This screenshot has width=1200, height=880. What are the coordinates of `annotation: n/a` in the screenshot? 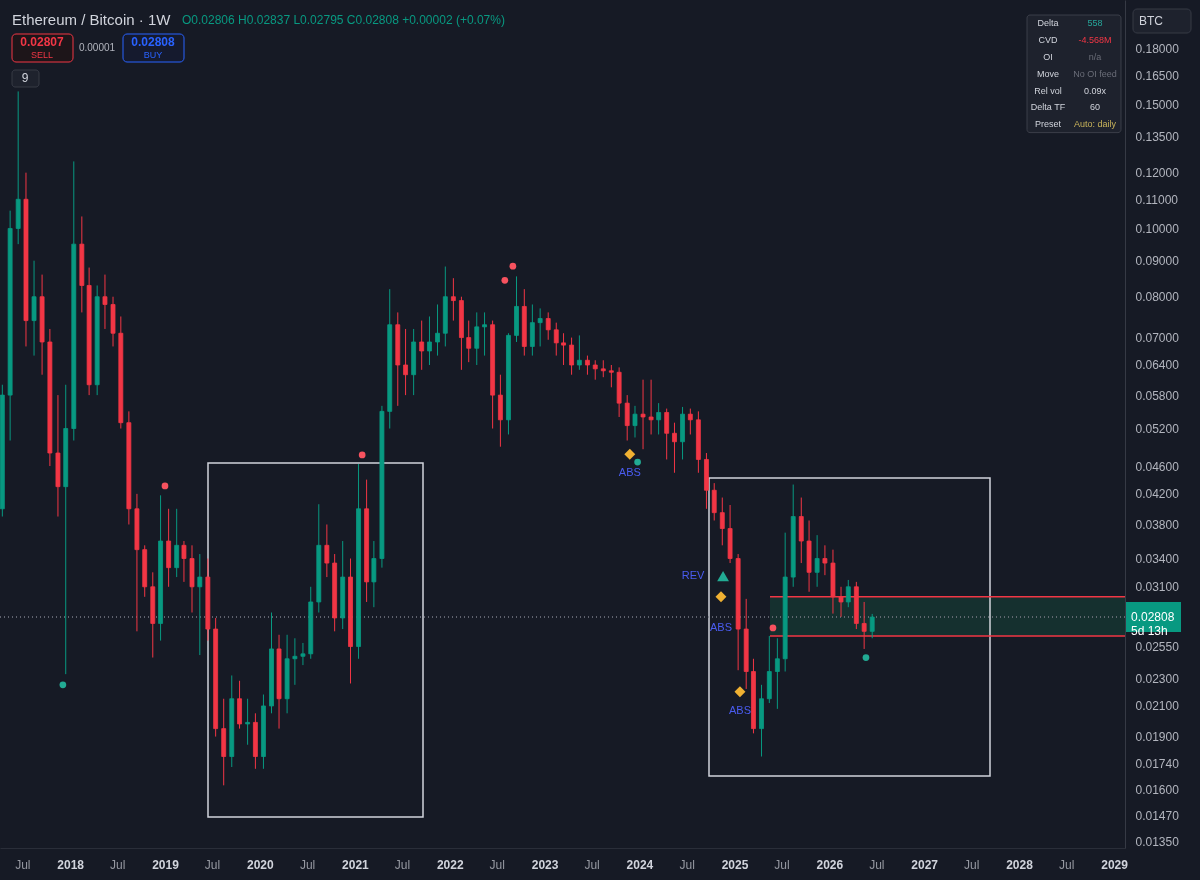 It's located at (1095, 57).